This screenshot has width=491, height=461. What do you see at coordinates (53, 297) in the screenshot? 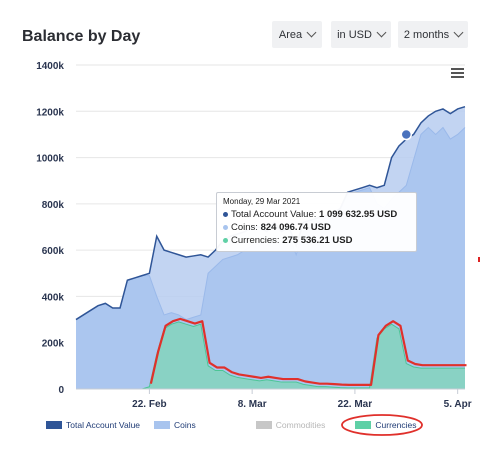
I see `y-tick-label: 400k` at bounding box center [53, 297].